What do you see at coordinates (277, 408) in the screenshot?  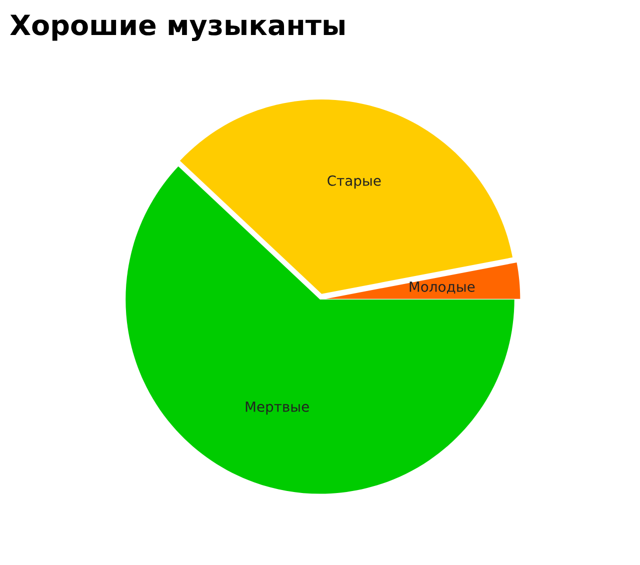 I see `slice-label: Мертвые` at bounding box center [277, 408].